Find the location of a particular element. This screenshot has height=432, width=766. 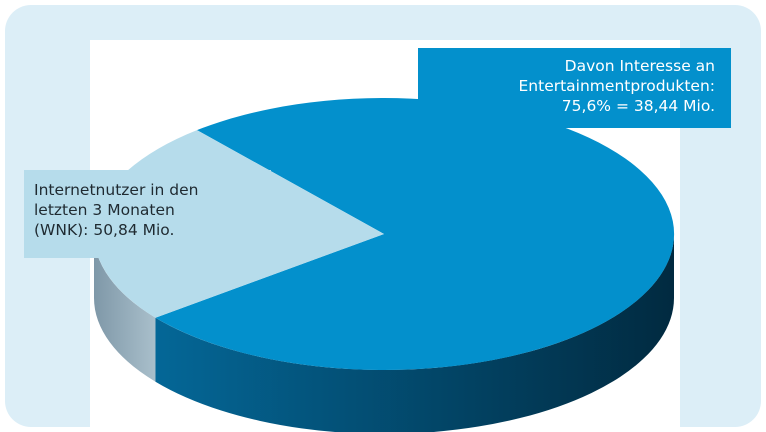

slice-label-line: Davon Interesse an is located at coordinates (639, 66).